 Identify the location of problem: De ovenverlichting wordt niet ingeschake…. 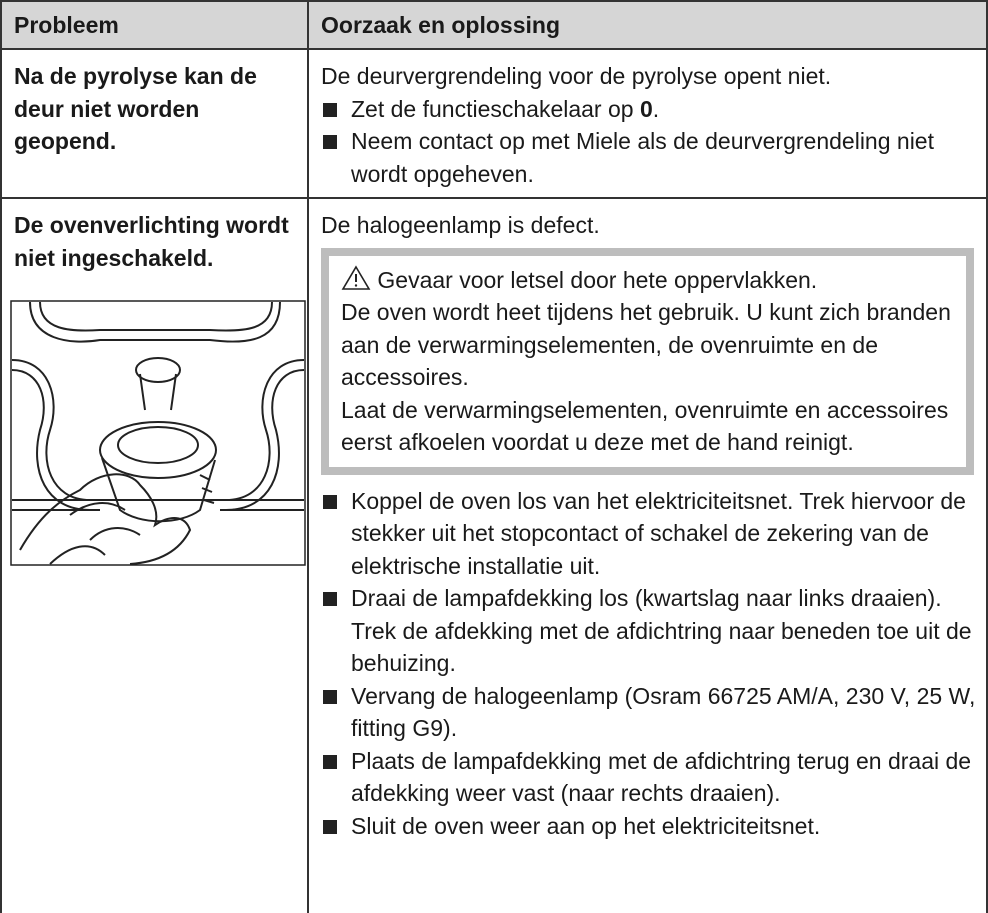
(151, 241).